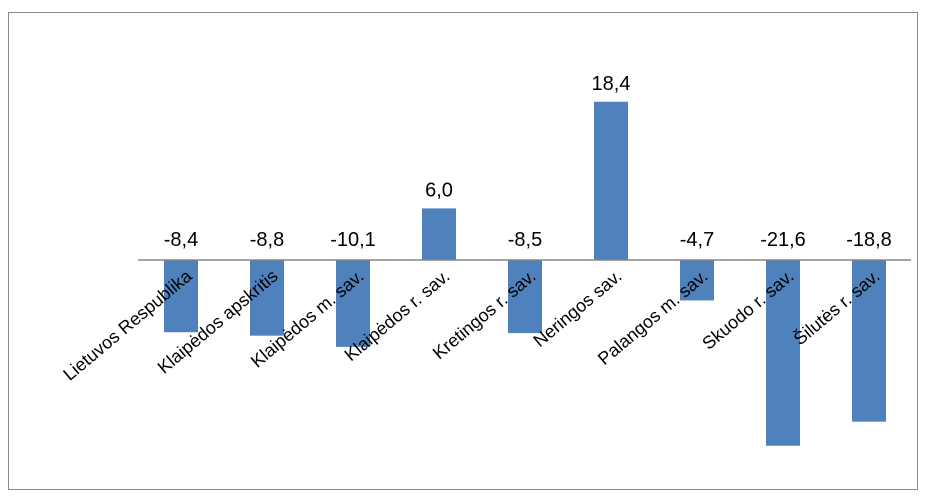 This screenshot has height=497, width=928. Describe the element at coordinates (267, 240) in the screenshot. I see `value-label-1: -8,8` at that location.